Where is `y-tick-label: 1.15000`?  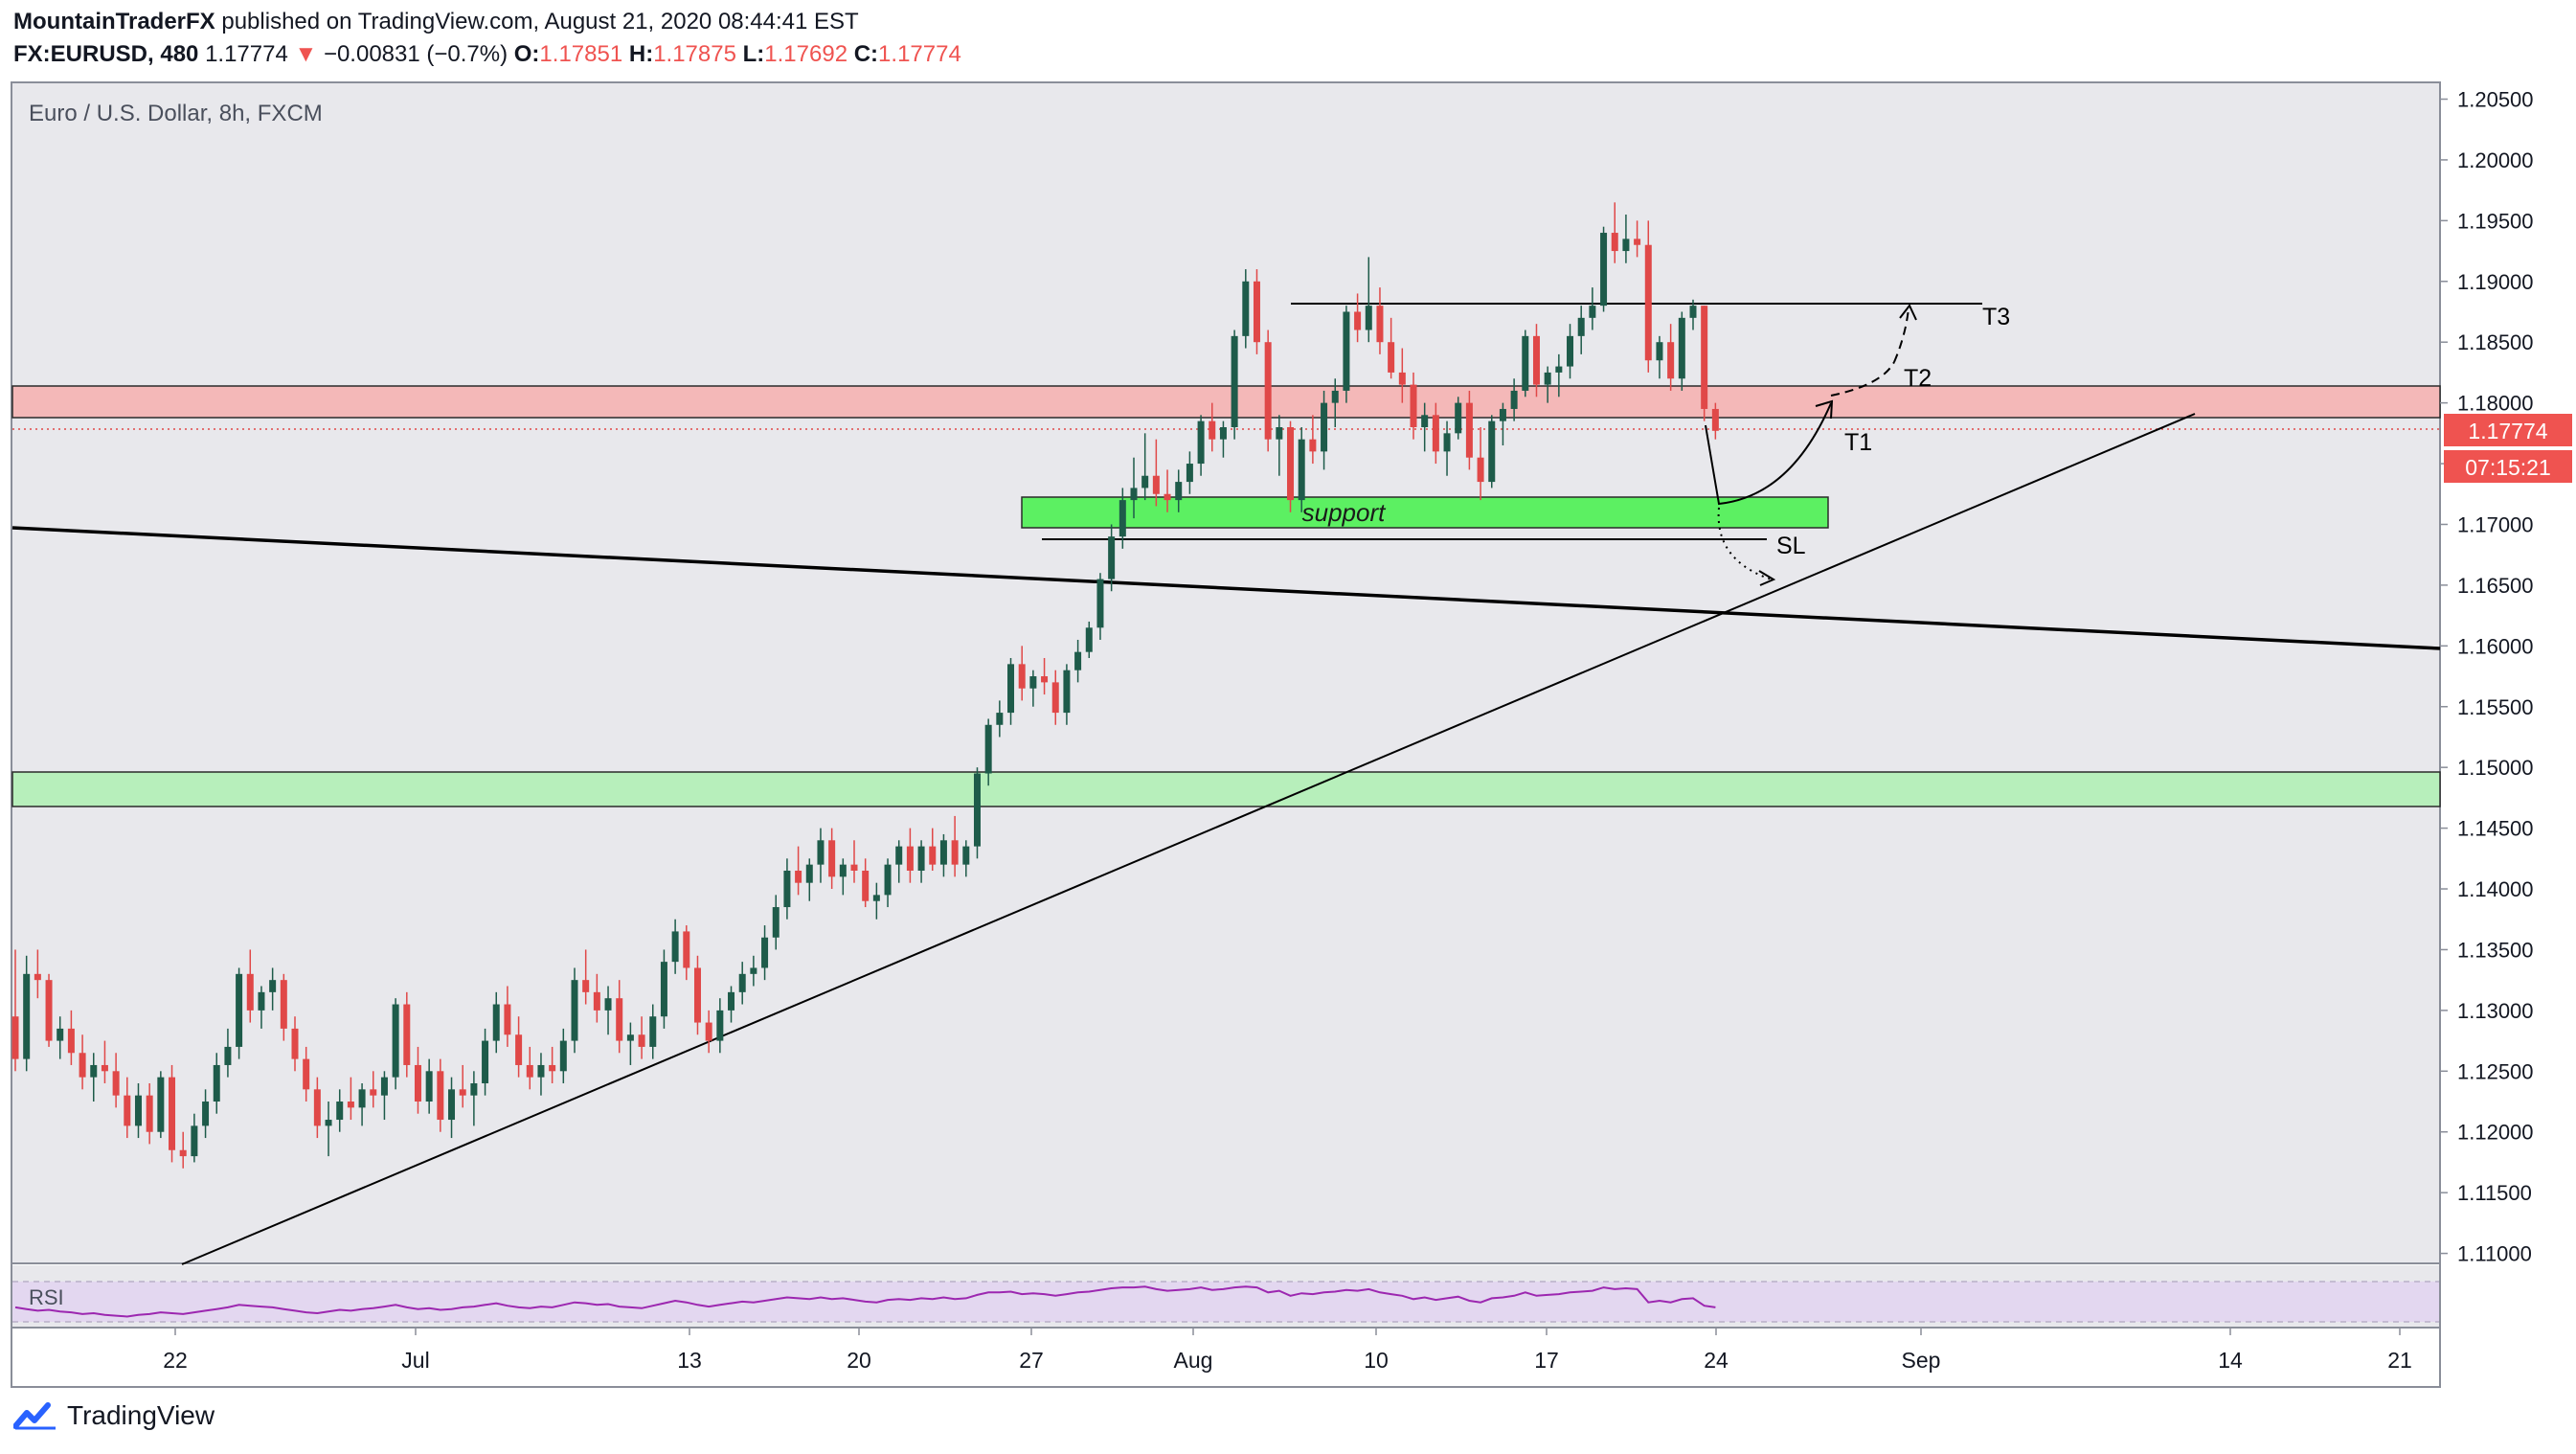 y-tick-label: 1.15000 is located at coordinates (2495, 768).